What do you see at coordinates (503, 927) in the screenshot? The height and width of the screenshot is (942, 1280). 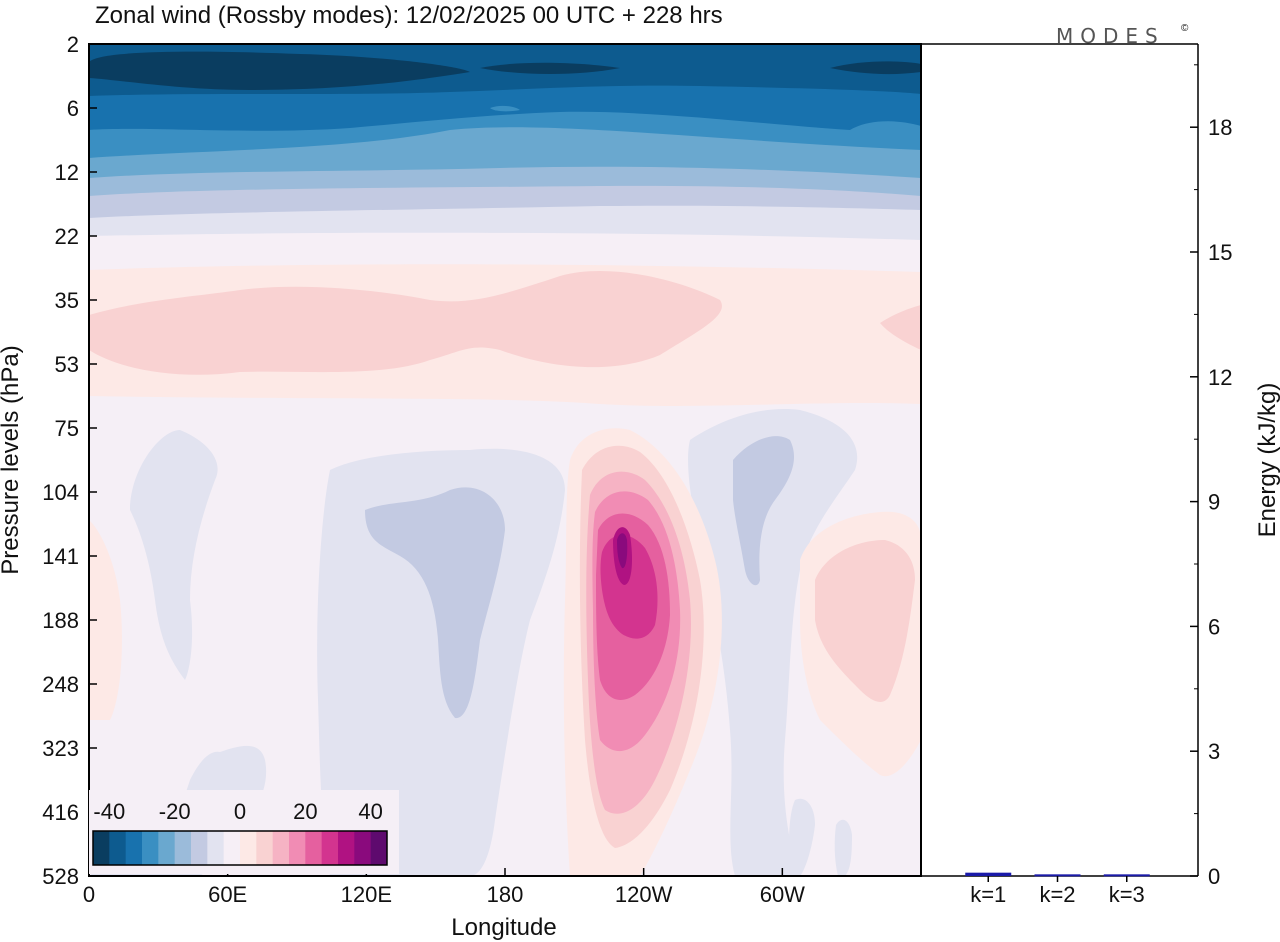 I see `x-axis-title: Longitude` at bounding box center [503, 927].